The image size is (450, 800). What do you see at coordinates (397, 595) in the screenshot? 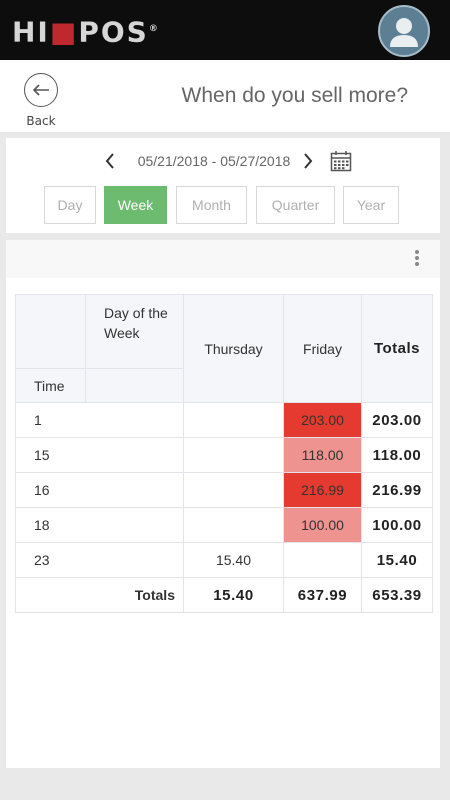
I see `grand-total: 653.39` at bounding box center [397, 595].